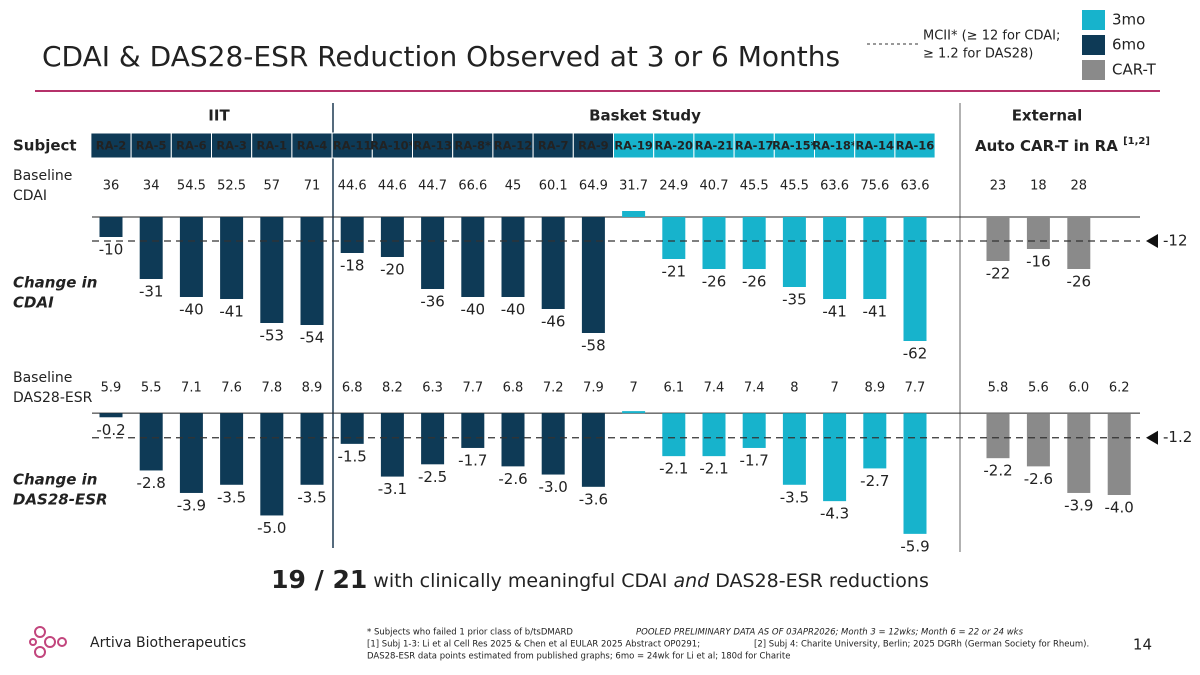 This screenshot has height=675, width=1200. I want to click on value-label: -20, so click(392, 270).